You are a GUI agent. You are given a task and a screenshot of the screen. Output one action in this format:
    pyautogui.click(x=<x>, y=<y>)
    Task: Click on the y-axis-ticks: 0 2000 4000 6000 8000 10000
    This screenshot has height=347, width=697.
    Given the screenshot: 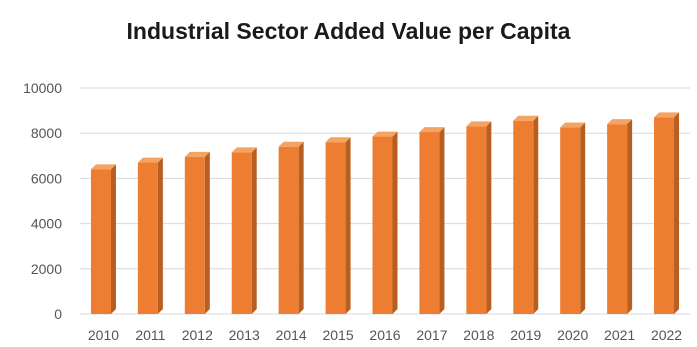 What is the action you would take?
    pyautogui.click(x=42, y=201)
    